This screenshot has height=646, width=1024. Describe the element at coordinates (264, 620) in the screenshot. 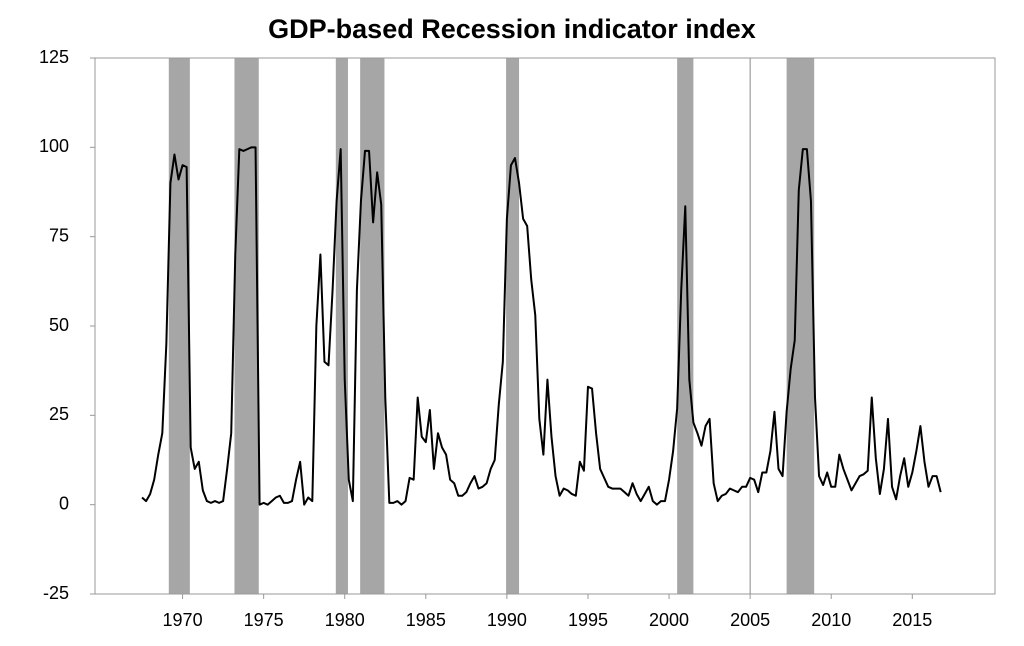

I see `x-tick-label: 1975` at that location.